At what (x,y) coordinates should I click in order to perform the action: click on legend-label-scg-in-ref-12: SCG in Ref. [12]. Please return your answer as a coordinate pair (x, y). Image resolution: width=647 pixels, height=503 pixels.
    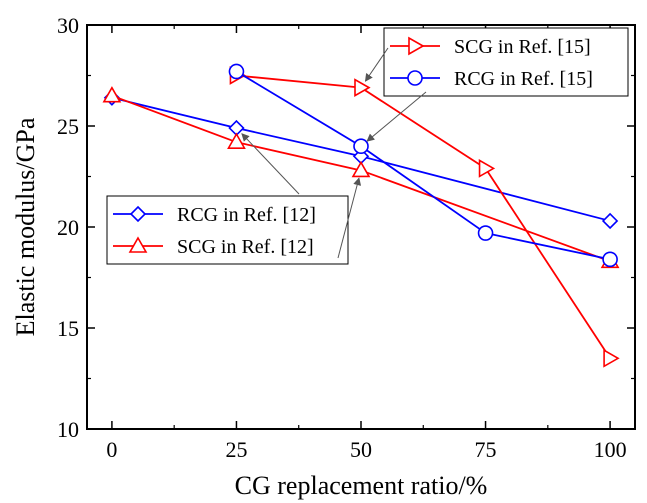
    Looking at the image, I should click on (245, 247).